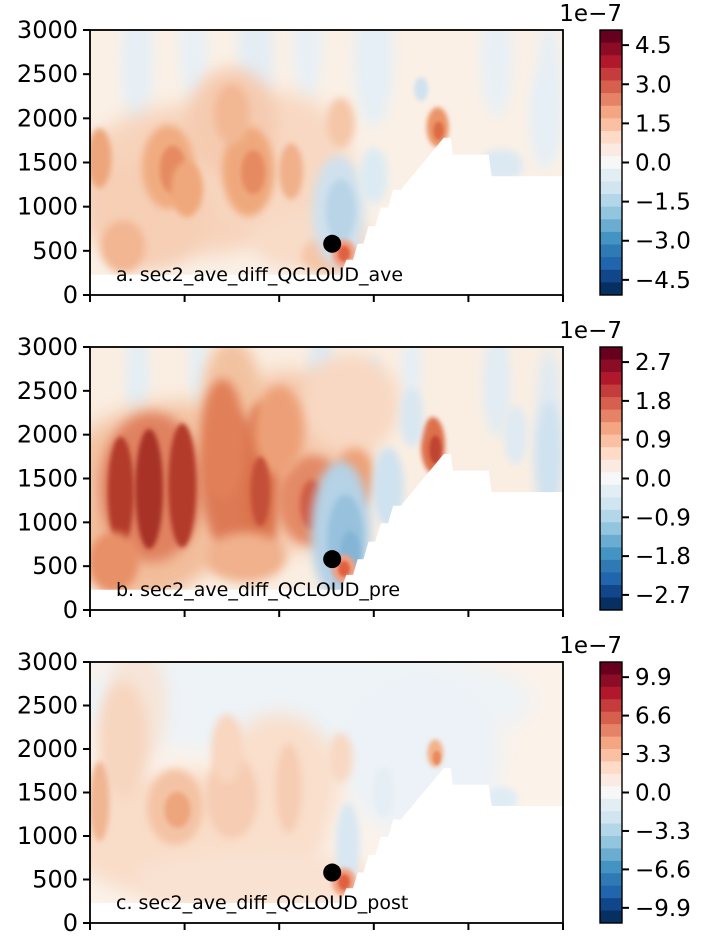  What do you see at coordinates (258, 590) in the screenshot?
I see `panel-label: b. sec2_ave_diff_QCLOUD_pre` at bounding box center [258, 590].